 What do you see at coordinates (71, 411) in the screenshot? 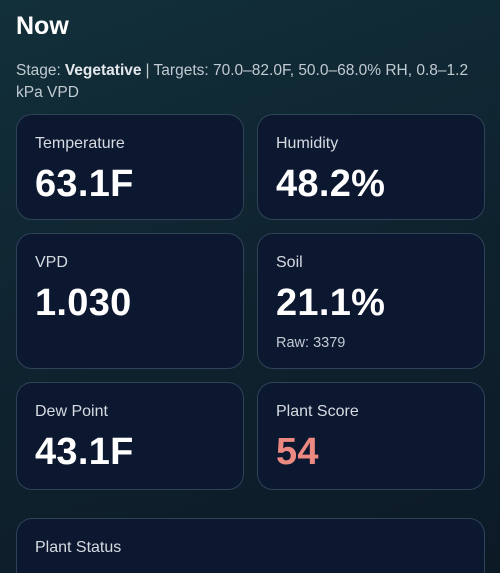
I see `card-label: Dew Point` at bounding box center [71, 411].